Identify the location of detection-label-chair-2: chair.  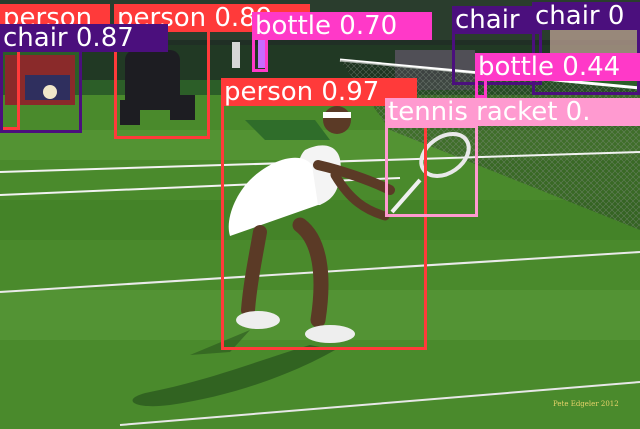
(496, 20).